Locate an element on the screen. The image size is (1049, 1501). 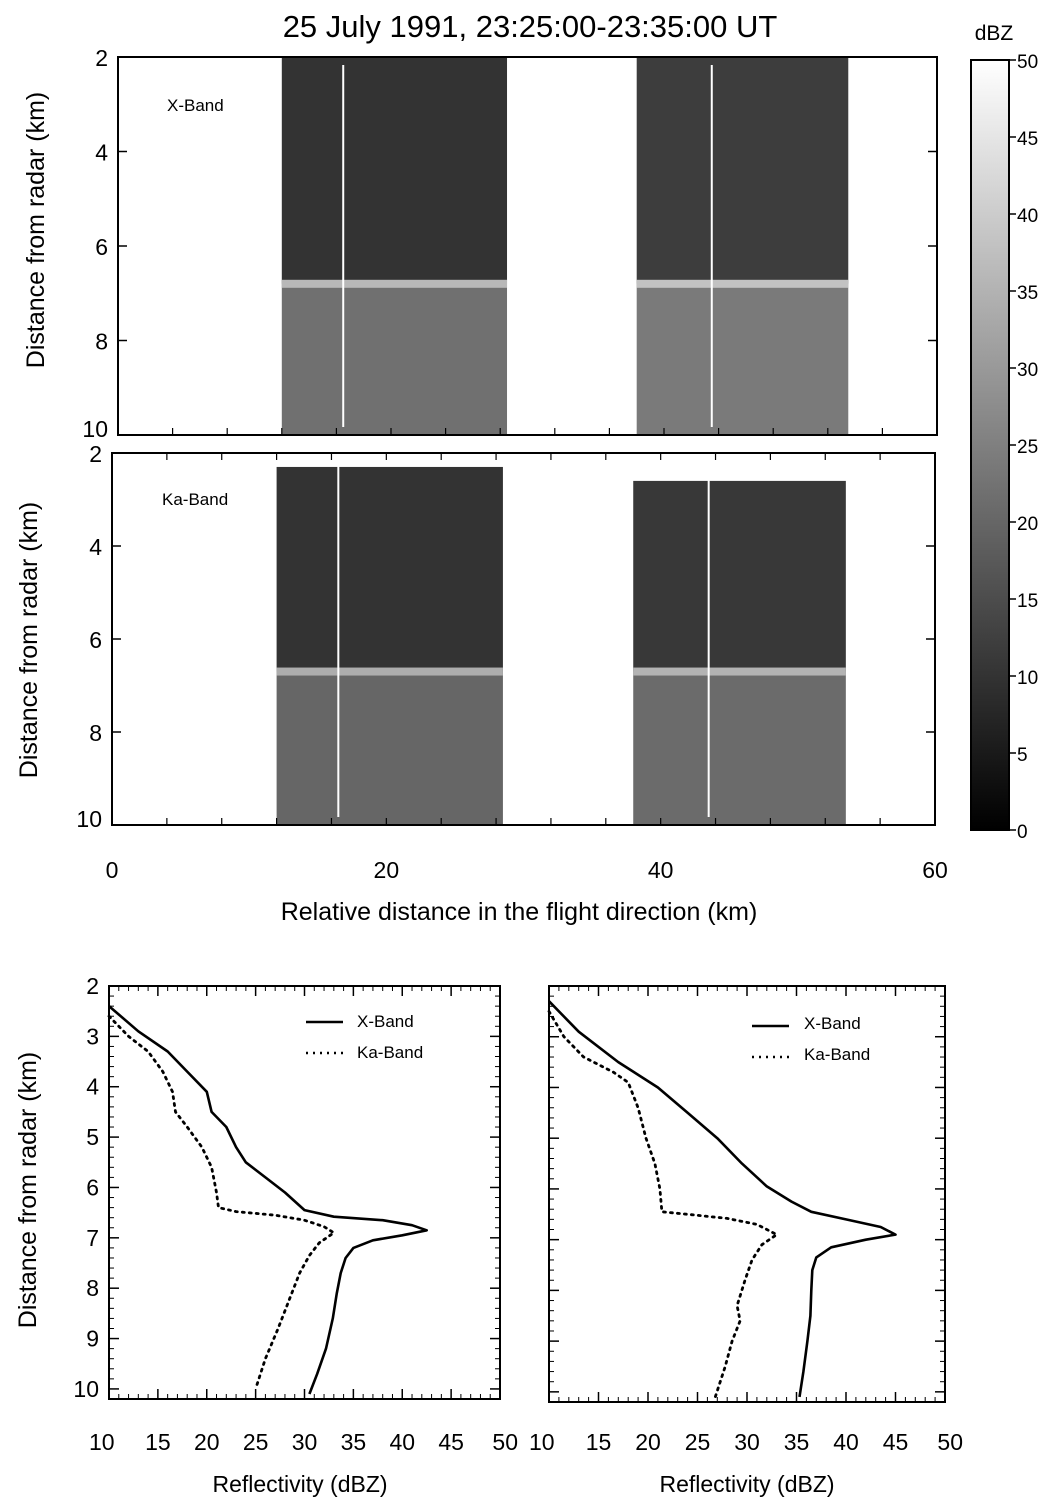
x-band-label-box is located at coordinates (198, 104).